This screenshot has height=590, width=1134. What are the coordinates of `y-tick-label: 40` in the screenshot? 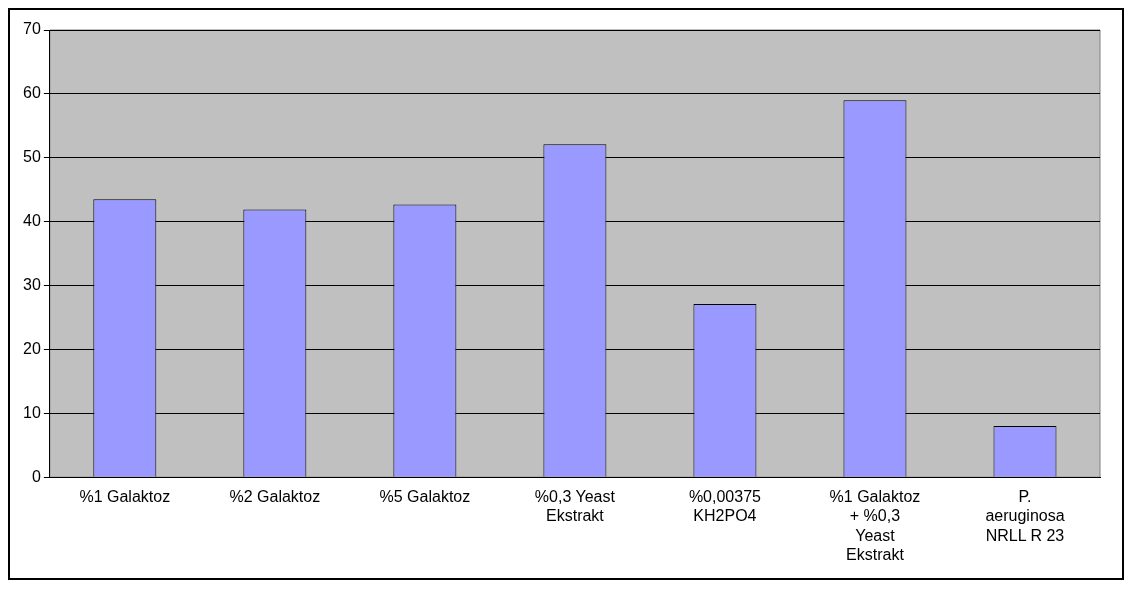 It's located at (32, 221).